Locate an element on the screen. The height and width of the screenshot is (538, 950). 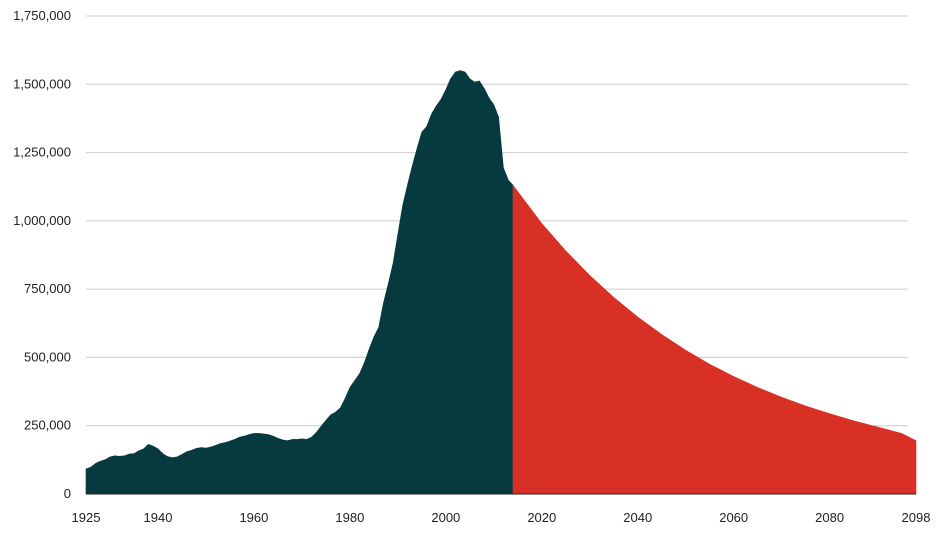
x-tick-label: 2020 is located at coordinates (541, 517).